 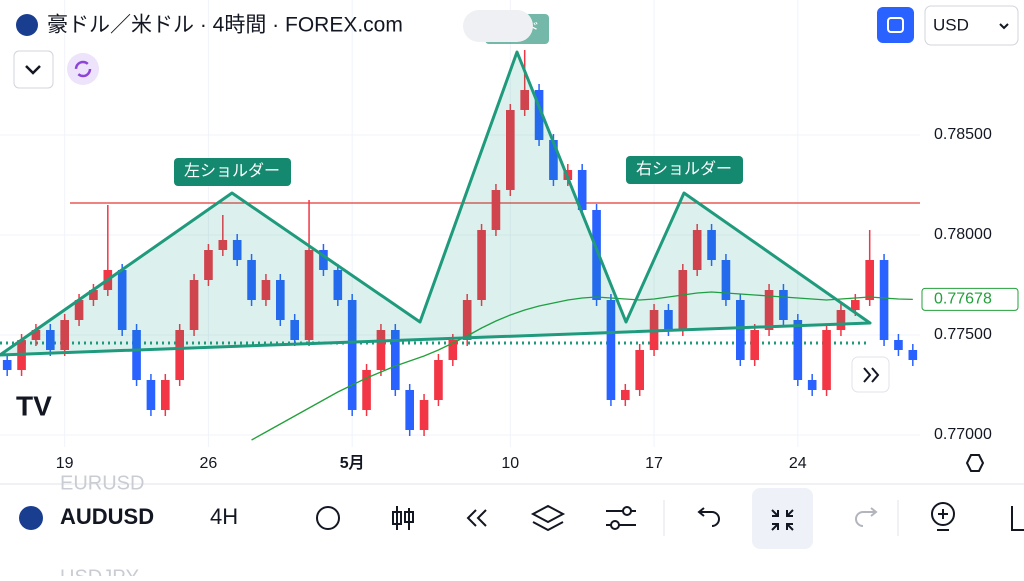 What do you see at coordinates (34, 405) in the screenshot?
I see `logo: TV` at bounding box center [34, 405].